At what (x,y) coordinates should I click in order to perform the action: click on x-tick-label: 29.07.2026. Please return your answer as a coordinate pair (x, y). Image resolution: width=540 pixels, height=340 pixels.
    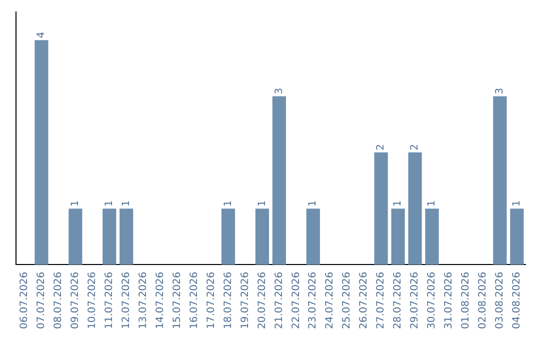
    Looking at the image, I should click on (415, 301).